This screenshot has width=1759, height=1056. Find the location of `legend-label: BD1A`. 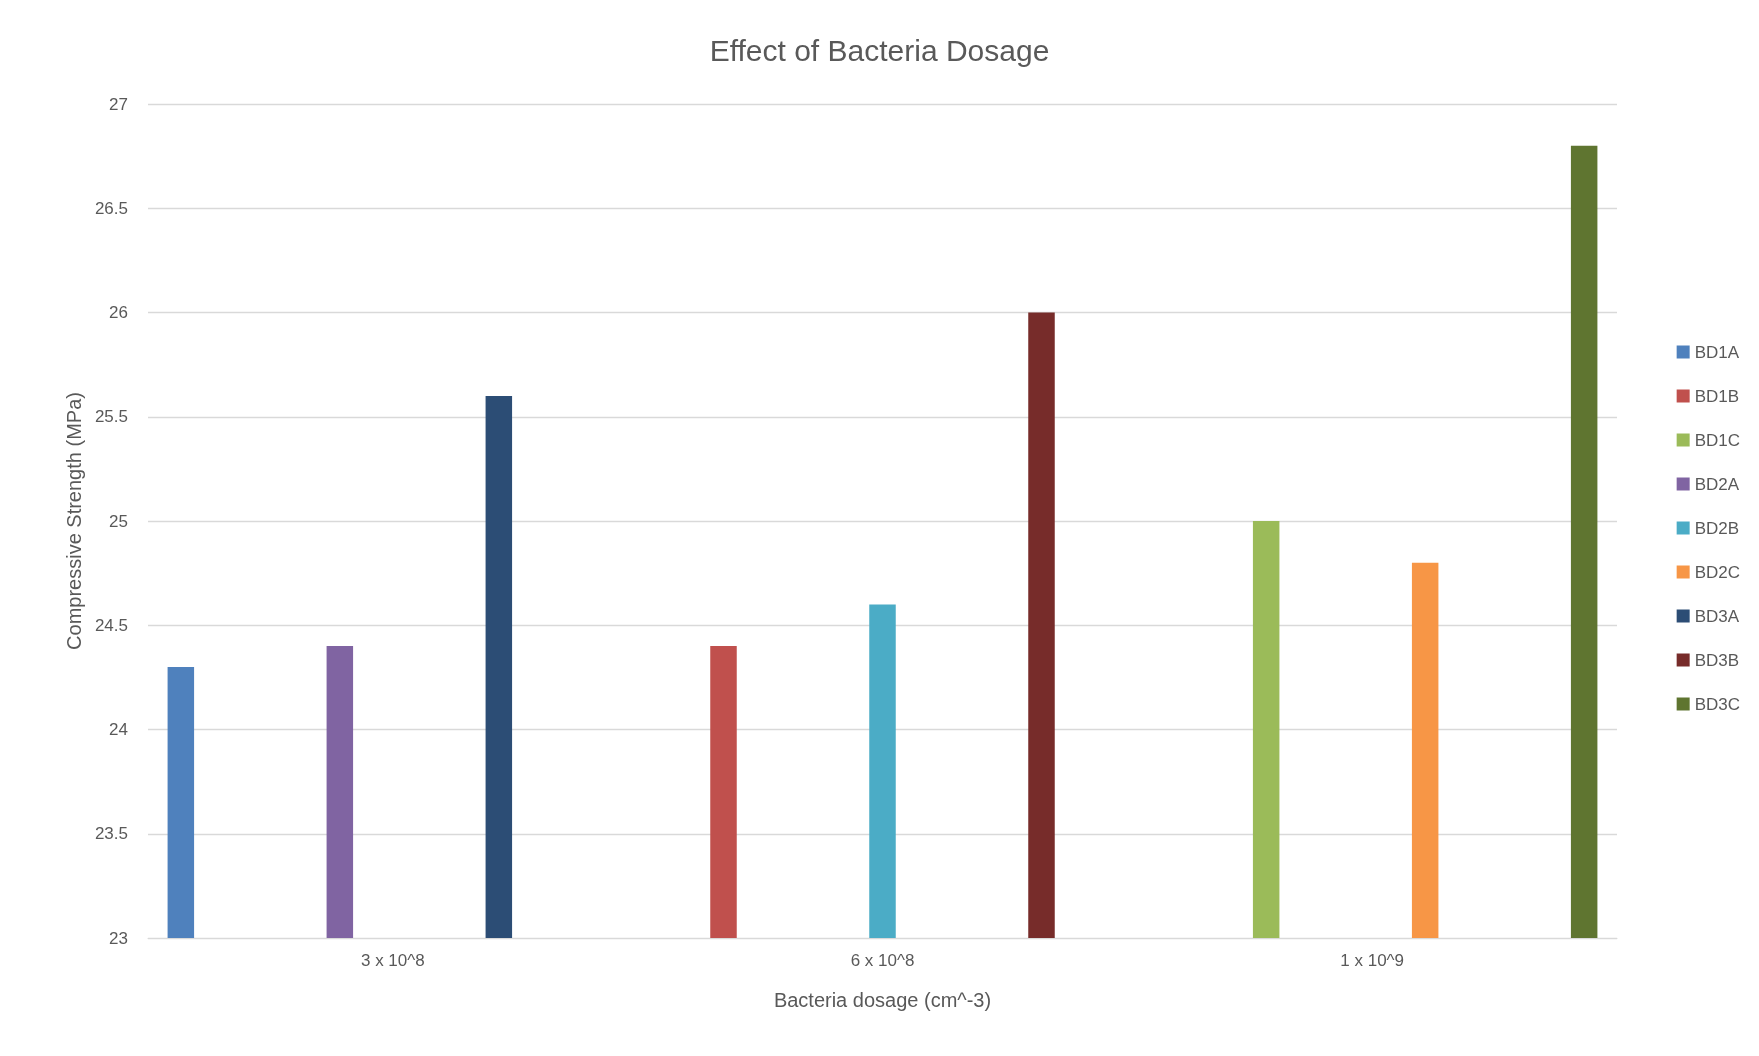

legend-label: BD1A is located at coordinates (1717, 352).